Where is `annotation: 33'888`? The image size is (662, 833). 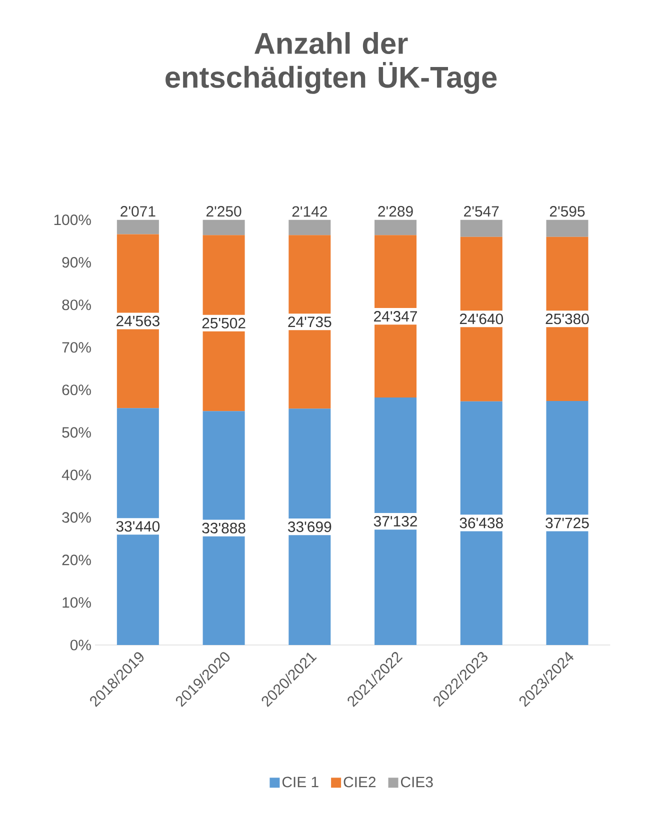
annotation: 33'888 is located at coordinates (224, 528).